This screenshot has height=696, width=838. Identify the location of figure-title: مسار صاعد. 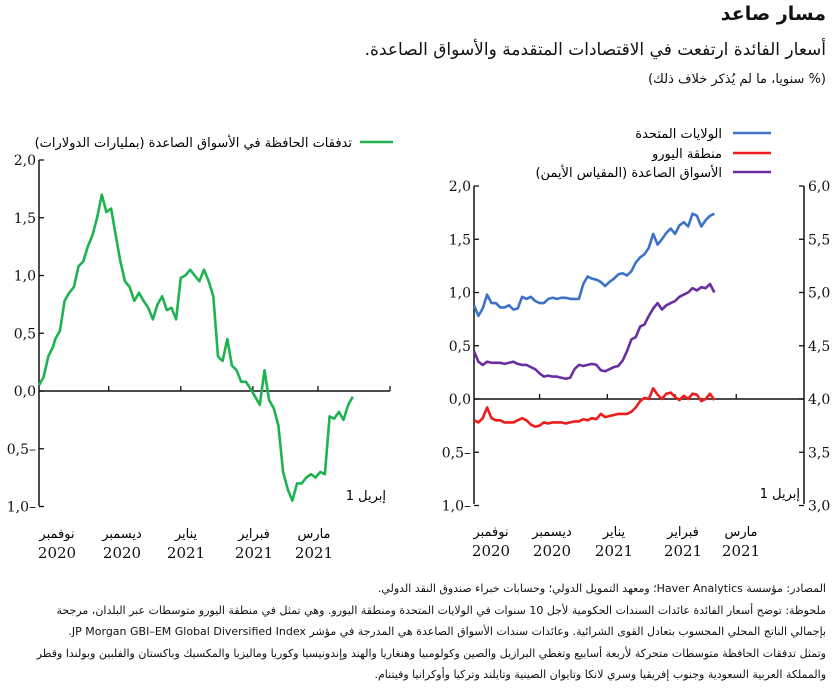
(773, 14).